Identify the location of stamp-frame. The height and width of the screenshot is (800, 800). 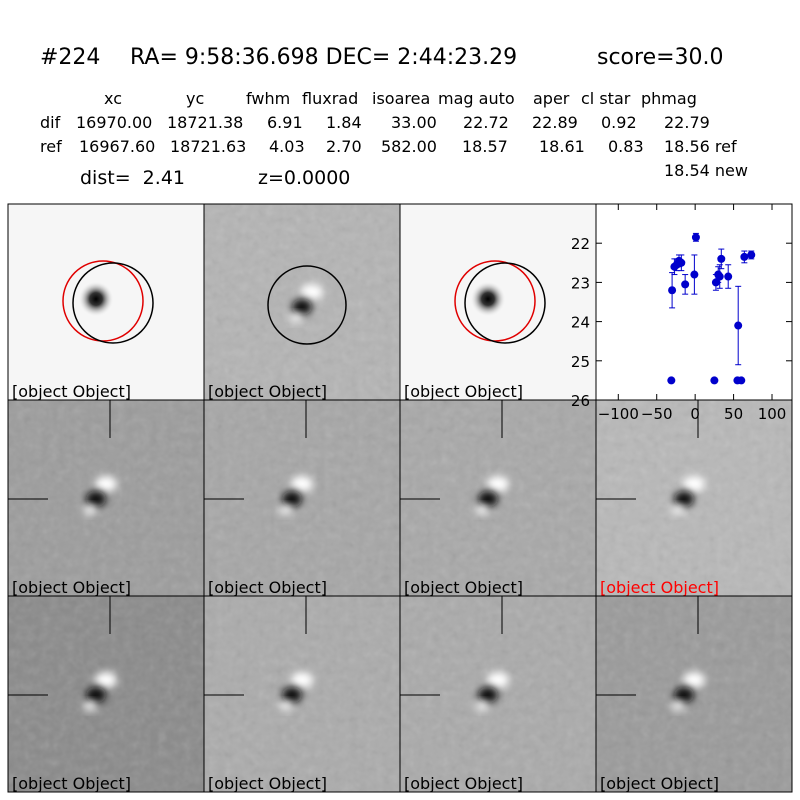
(694, 694).